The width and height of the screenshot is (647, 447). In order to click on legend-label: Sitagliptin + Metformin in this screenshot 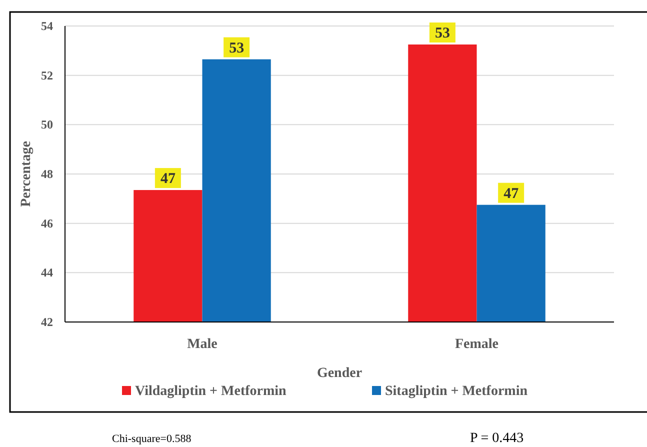, I will do `click(456, 391)`.